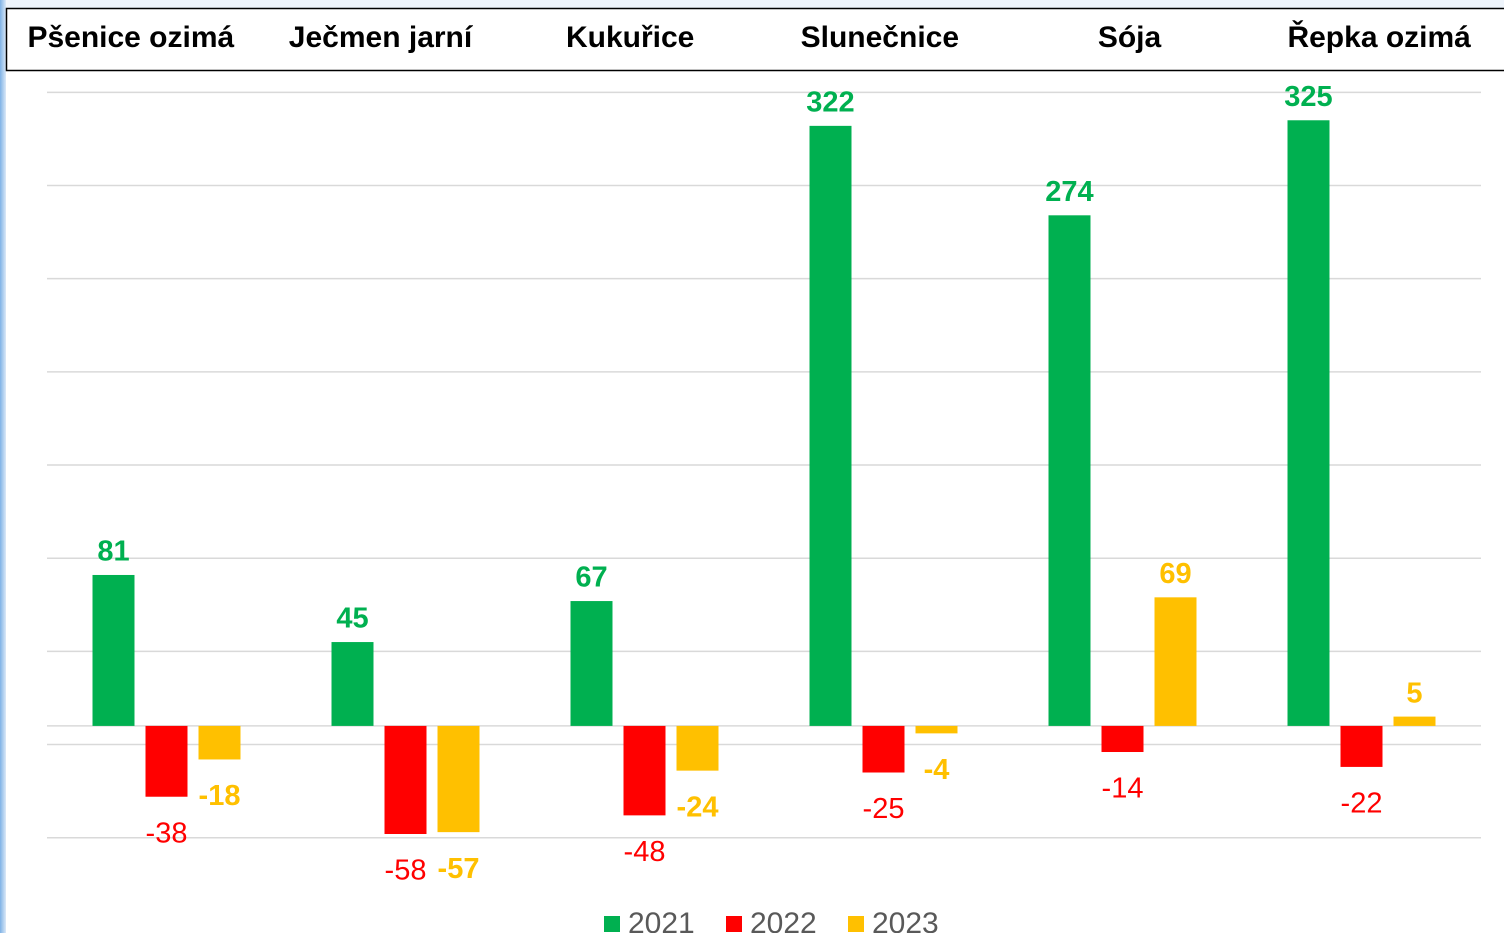 The width and height of the screenshot is (1504, 933). Describe the element at coordinates (406, 871) in the screenshot. I see `data-label: -58` at that location.